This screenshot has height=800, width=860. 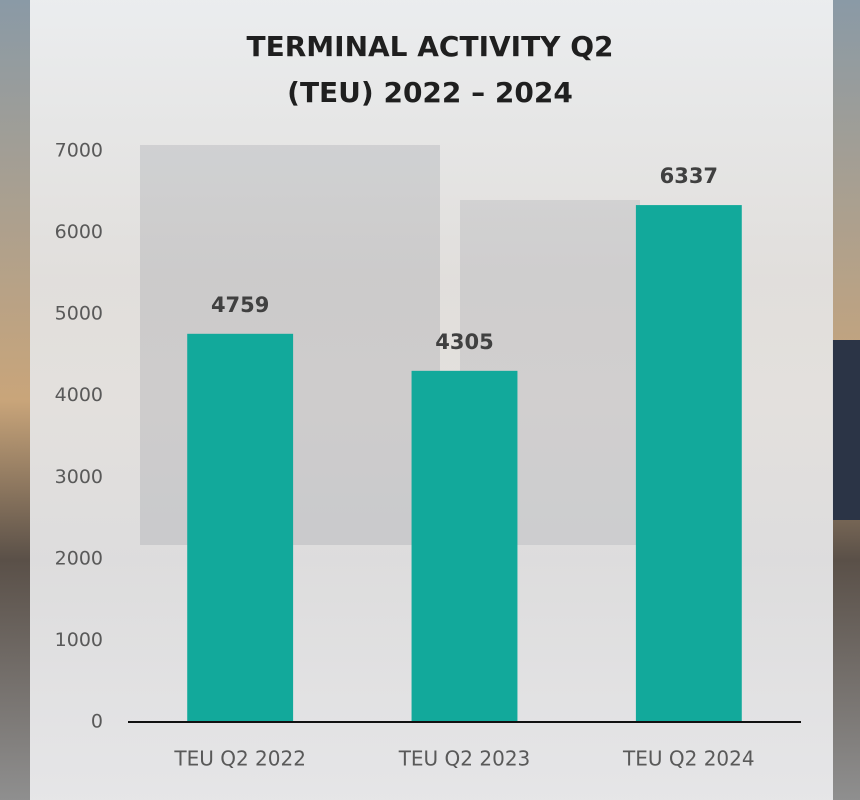 I want to click on chart-title: (TEU) 2022 – 2024, so click(x=430, y=92).